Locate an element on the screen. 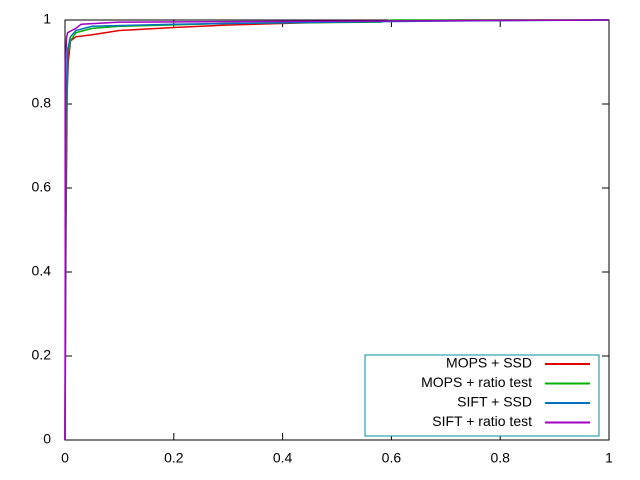  y-tick-label: 0.4 is located at coordinates (42, 271).